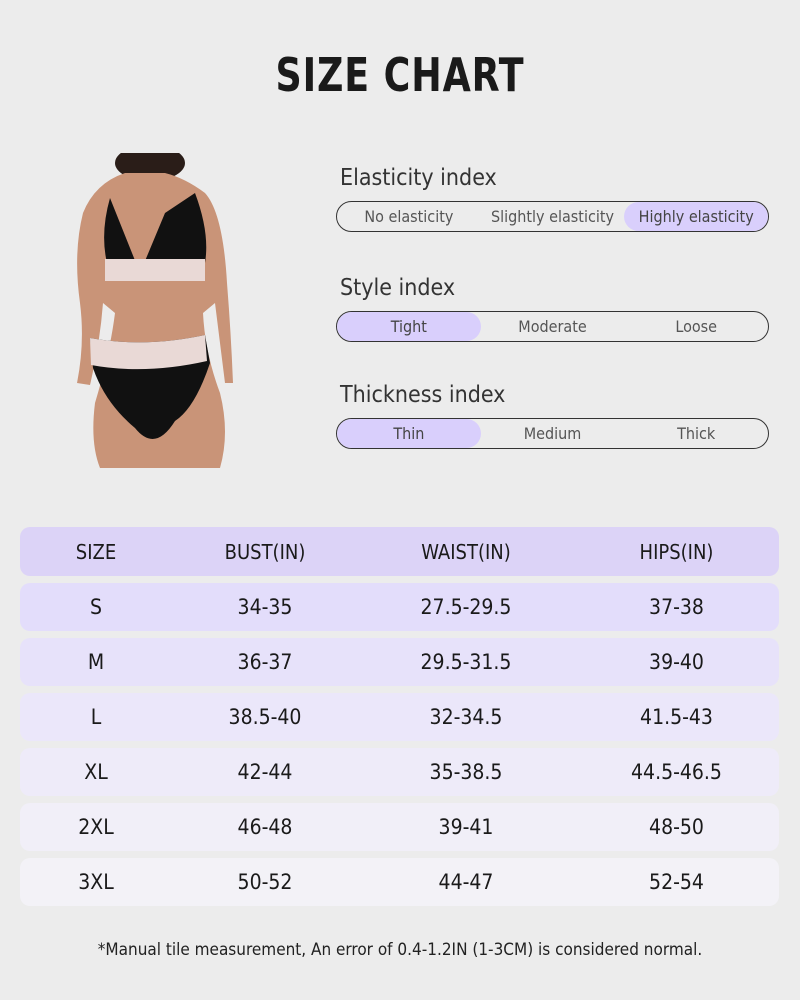 The image size is (800, 1000). Describe the element at coordinates (676, 551) in the screenshot. I see `header-hips: HIPS(IN)` at that location.